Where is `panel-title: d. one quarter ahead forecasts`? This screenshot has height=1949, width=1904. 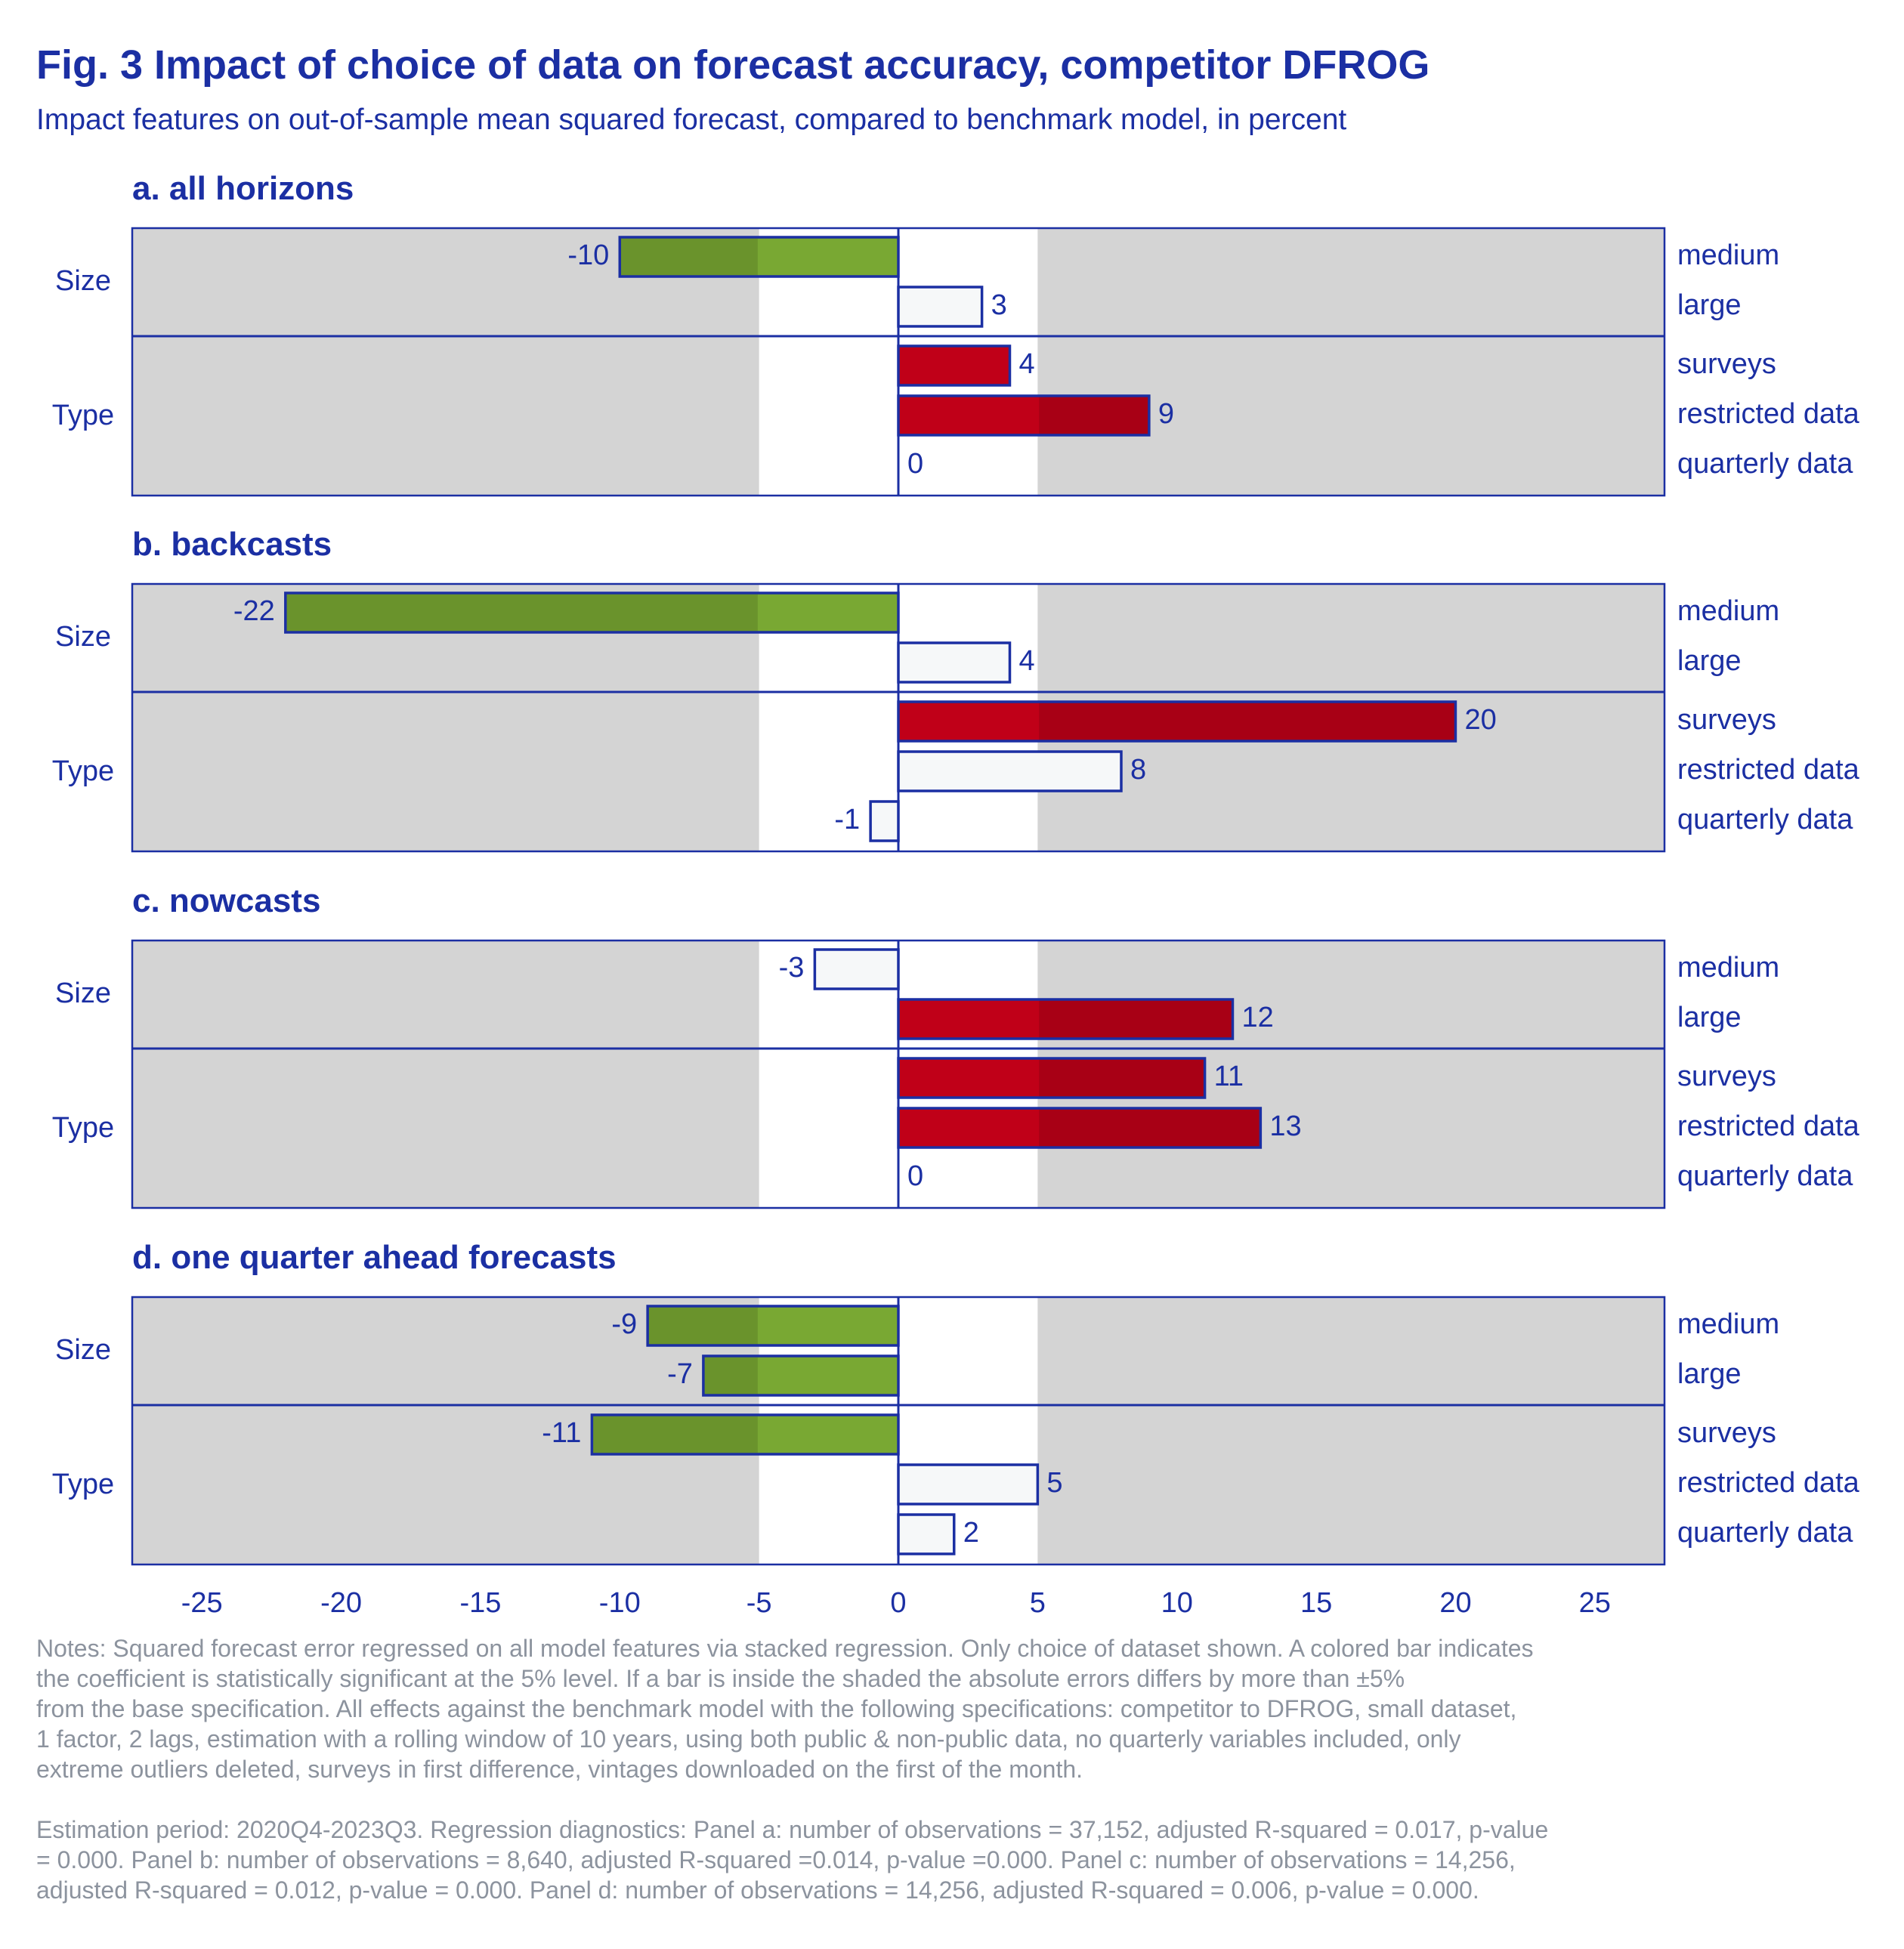 panel-title: d. one quarter ahead forecasts is located at coordinates (374, 1257).